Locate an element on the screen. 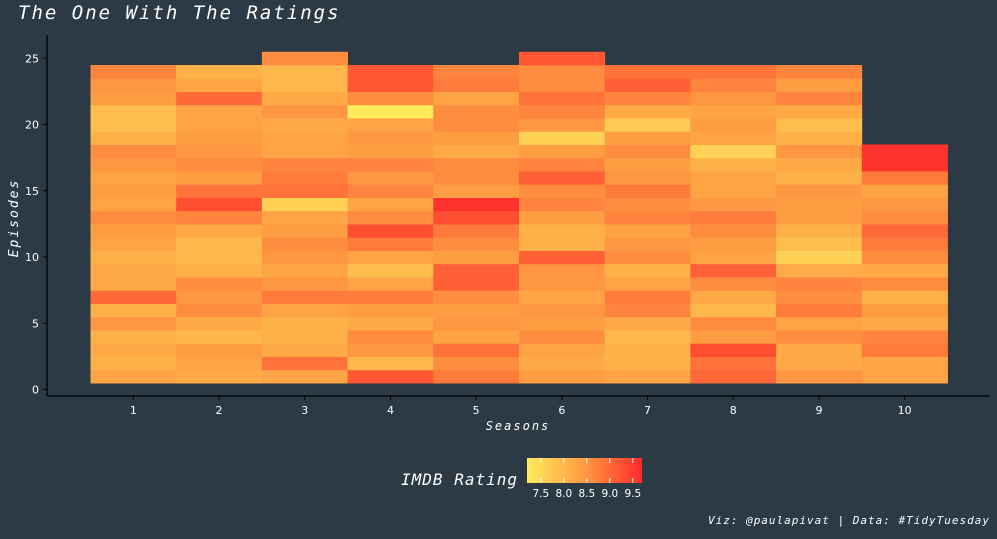 The height and width of the screenshot is (539, 997). caption: Viz: @paulapivat | Data: #TidyTuesday is located at coordinates (849, 520).